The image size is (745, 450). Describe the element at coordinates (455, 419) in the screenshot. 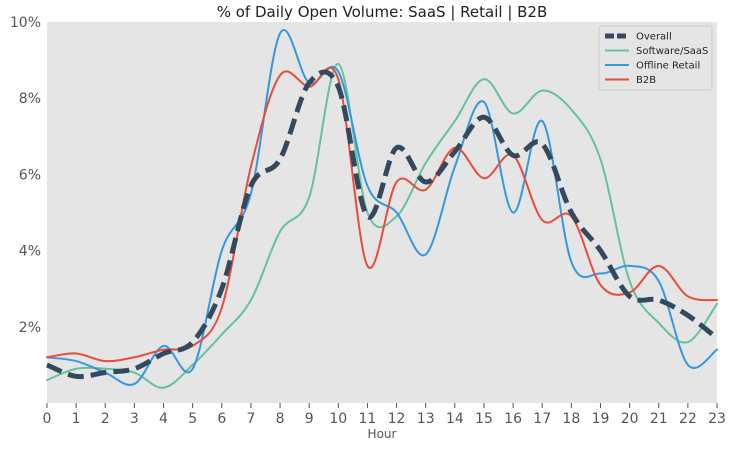

I see `x-tick-label: 14` at that location.